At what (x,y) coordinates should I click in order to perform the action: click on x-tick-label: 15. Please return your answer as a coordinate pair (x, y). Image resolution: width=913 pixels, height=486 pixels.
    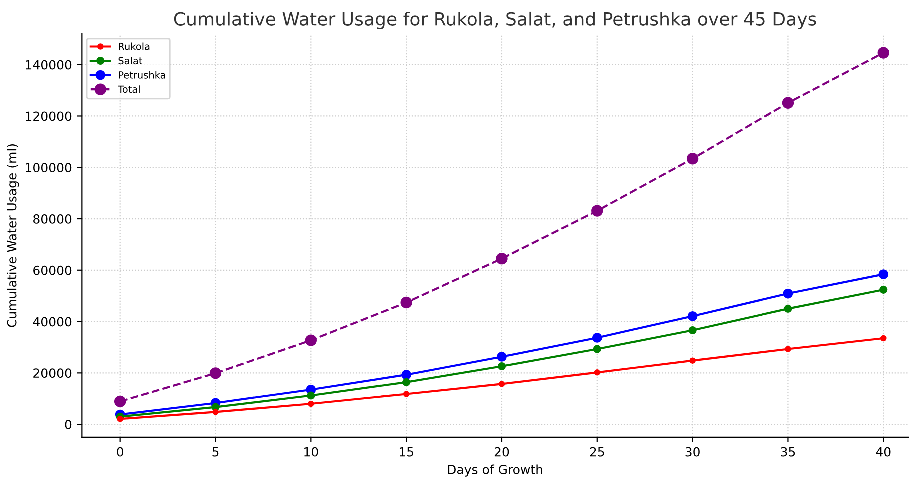
    Looking at the image, I should click on (407, 452).